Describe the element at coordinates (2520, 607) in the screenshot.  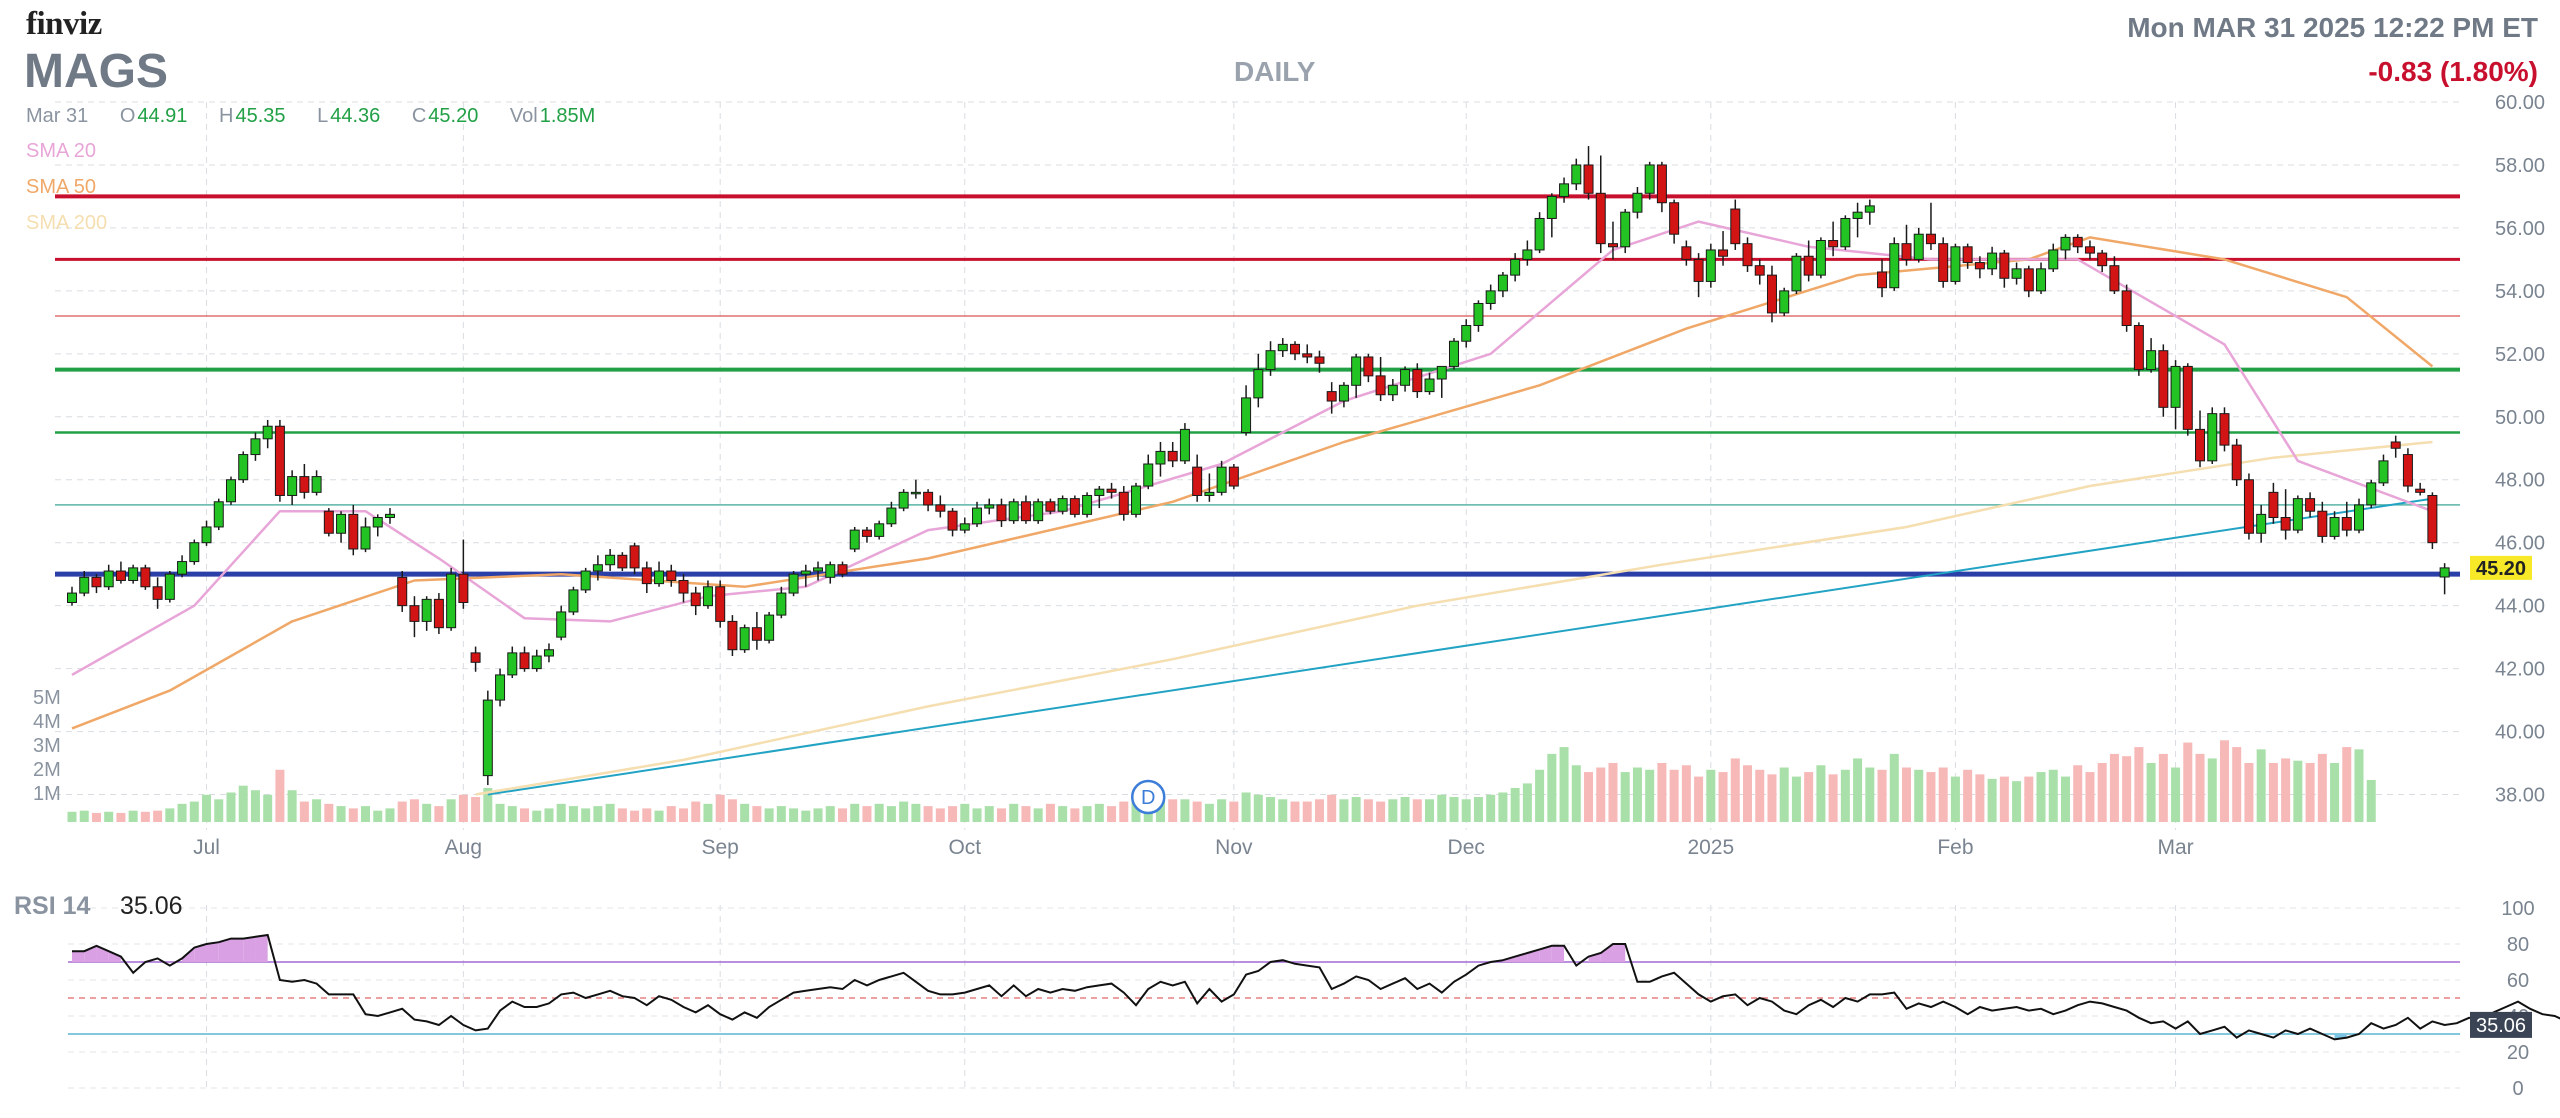
I see `y-tick-label: 44.00` at that location.